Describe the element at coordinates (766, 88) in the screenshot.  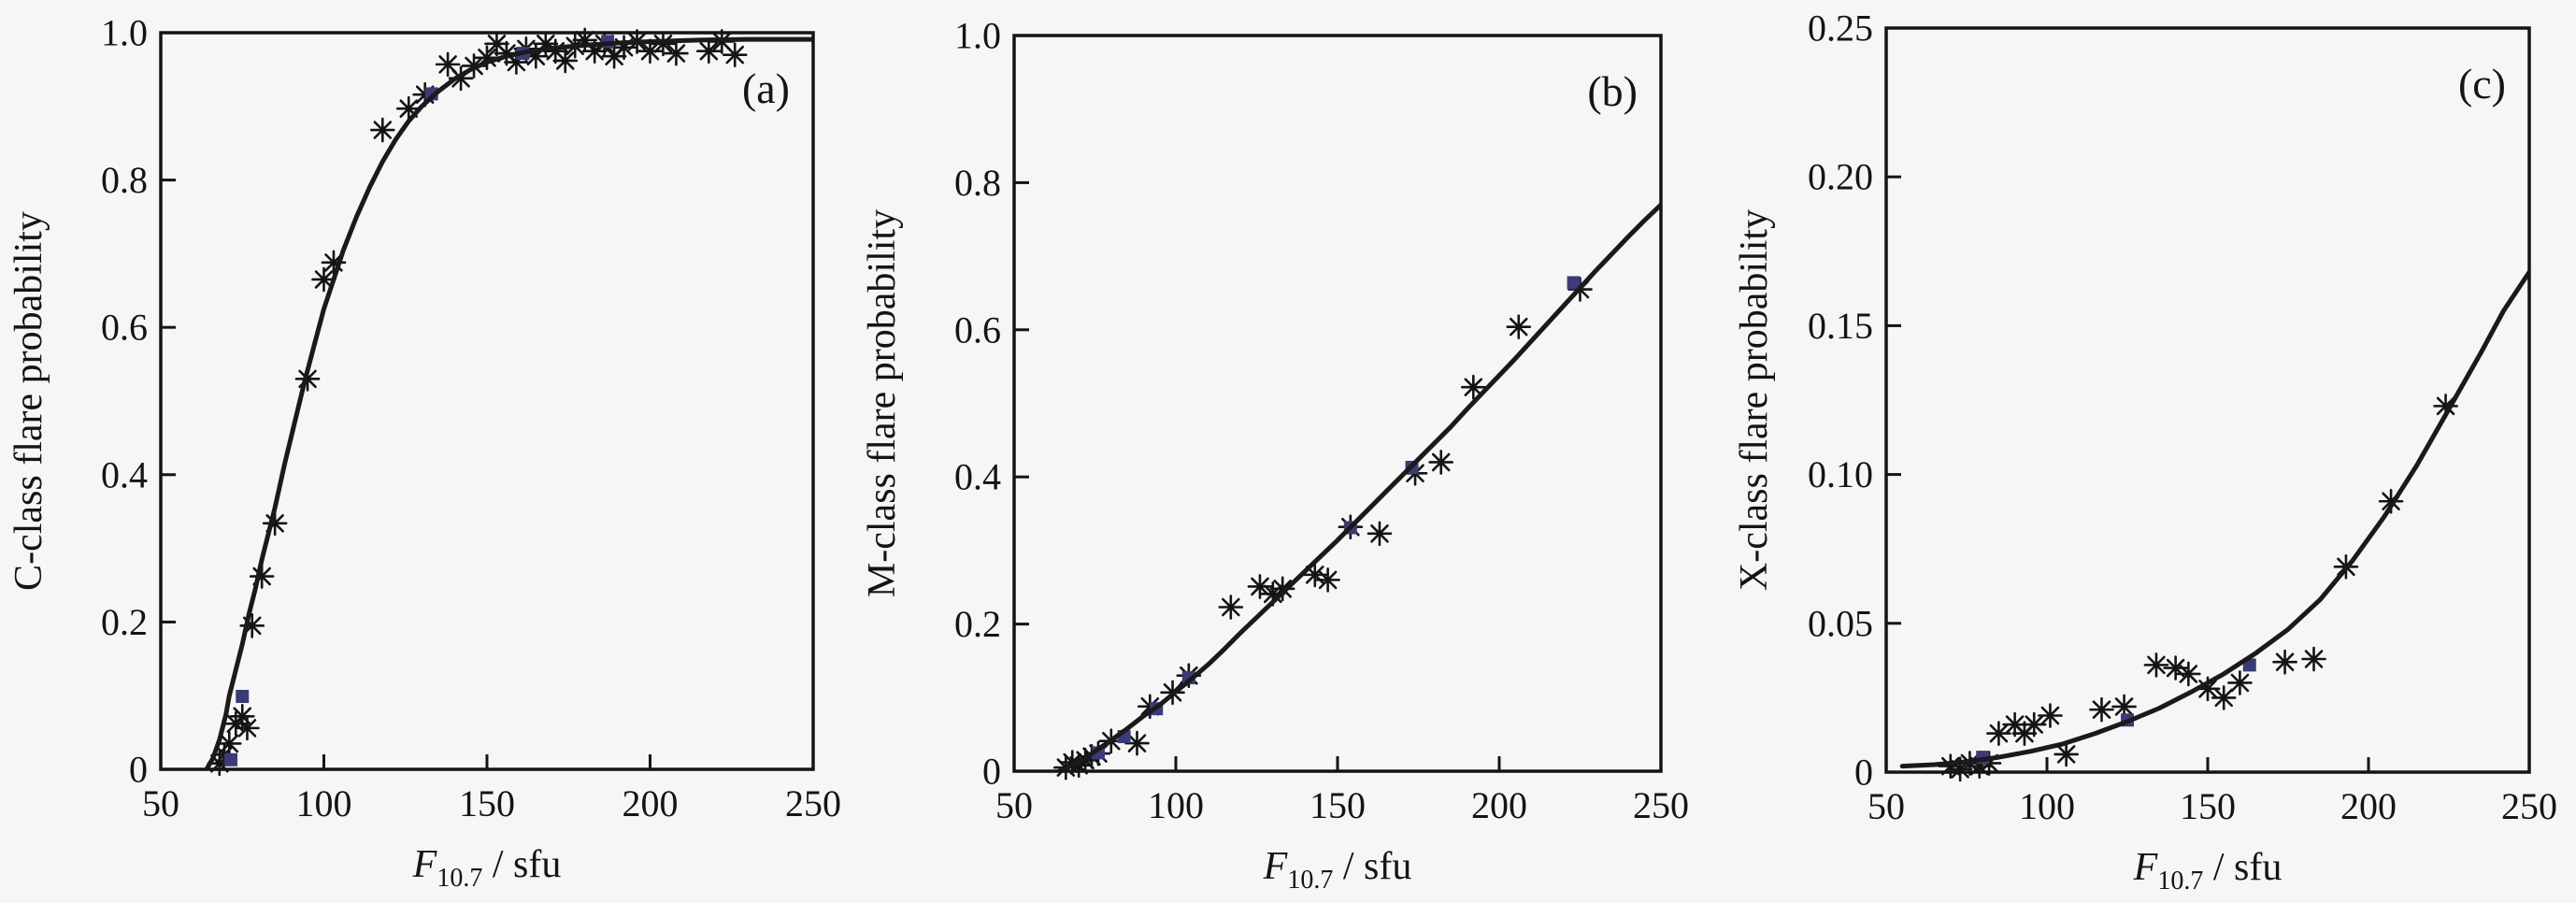
I see `panel-letter: (a)` at that location.